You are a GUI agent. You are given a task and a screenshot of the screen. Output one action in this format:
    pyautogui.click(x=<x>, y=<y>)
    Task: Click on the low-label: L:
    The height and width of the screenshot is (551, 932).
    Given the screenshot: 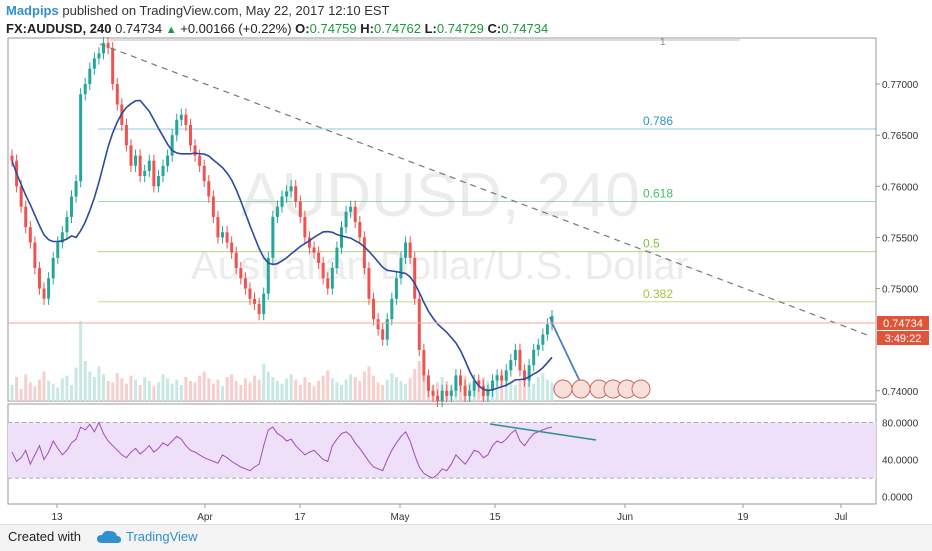 What is the action you would take?
    pyautogui.click(x=430, y=28)
    